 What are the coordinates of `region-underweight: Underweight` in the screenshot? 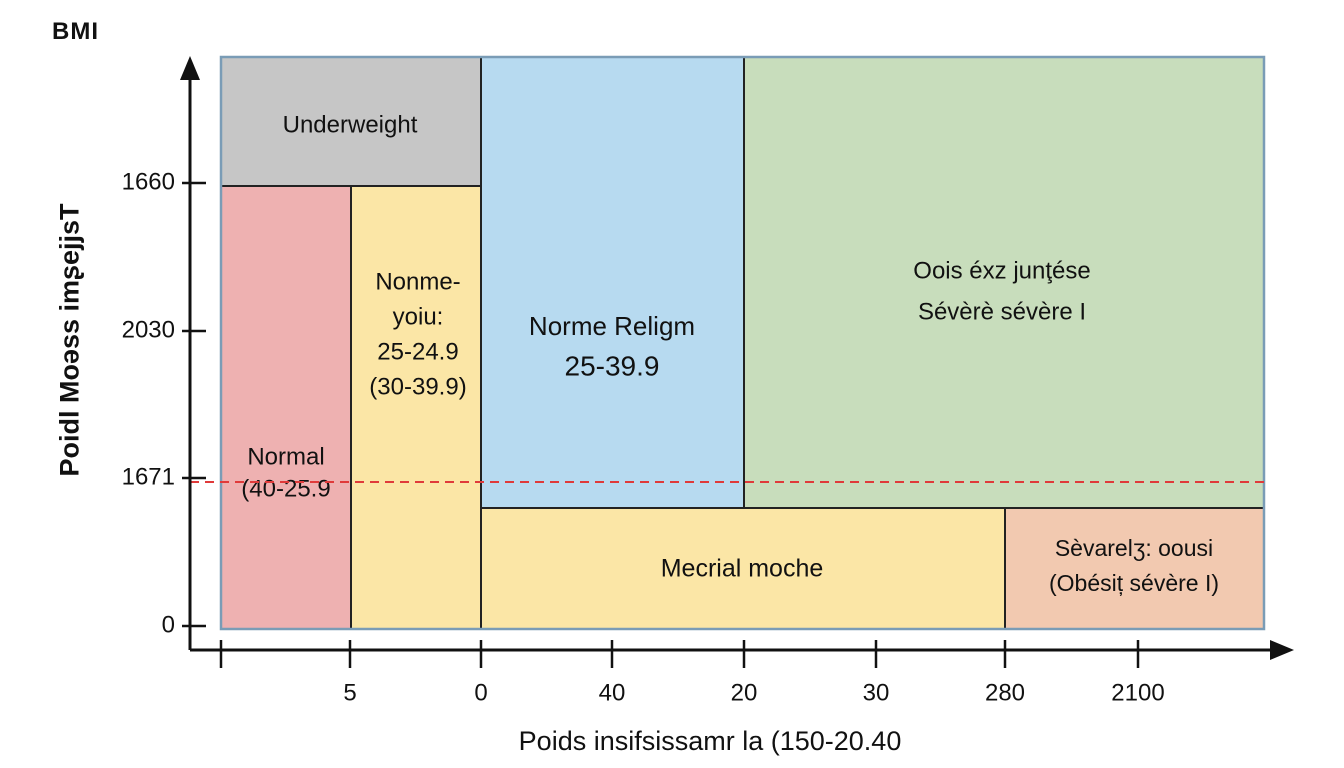 It's located at (351, 121).